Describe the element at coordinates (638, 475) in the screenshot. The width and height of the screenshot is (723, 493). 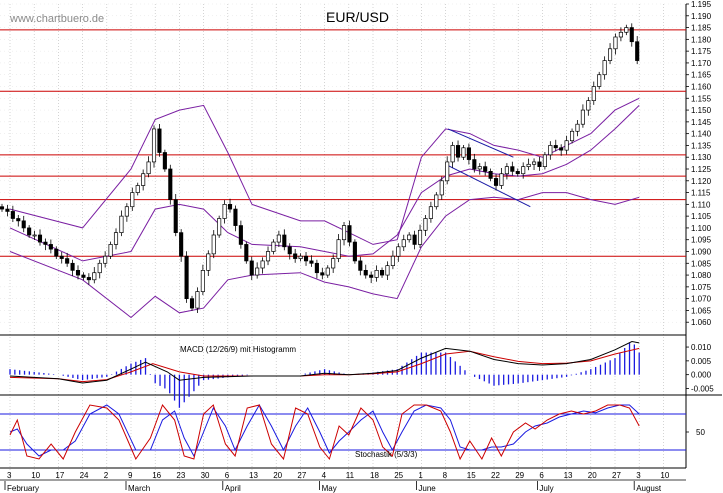
I see `x-tick-label: 3` at that location.